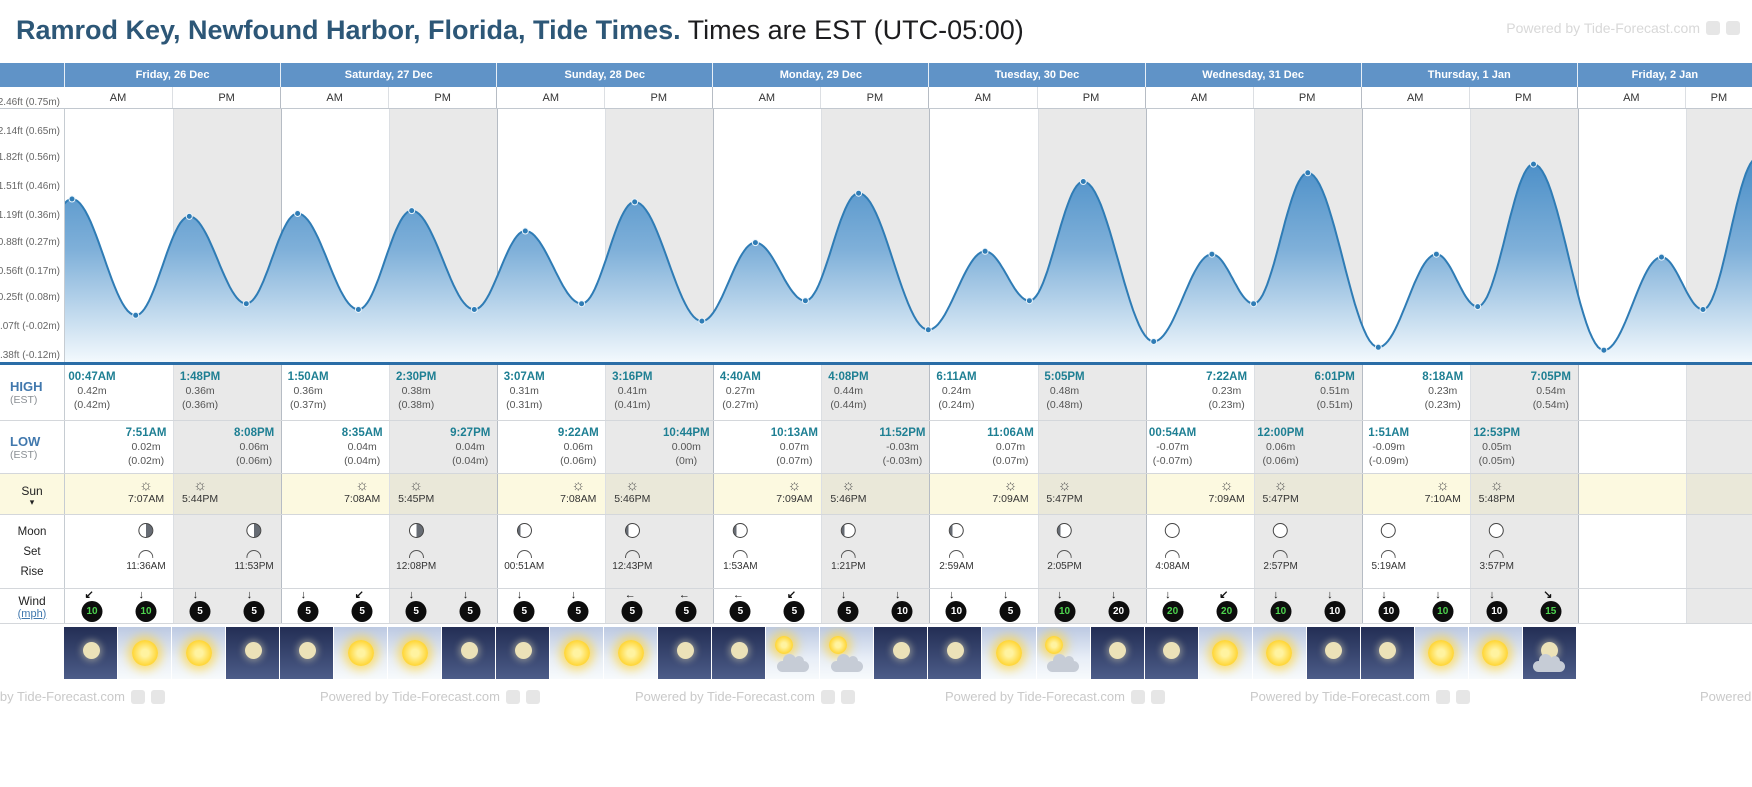  I want to click on day-header-cell: Friday, 26 Dec, so click(172, 75).